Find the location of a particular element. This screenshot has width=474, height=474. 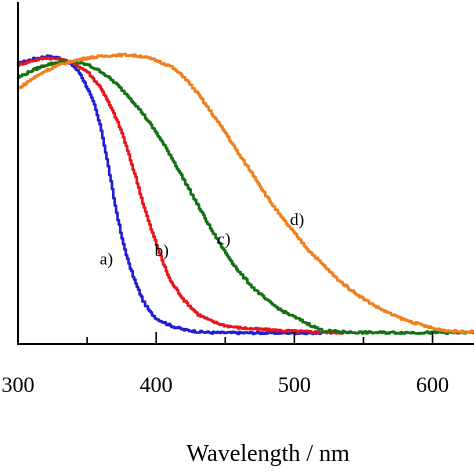

curve-label-layer: a) b) c) d) is located at coordinates (202, 239).